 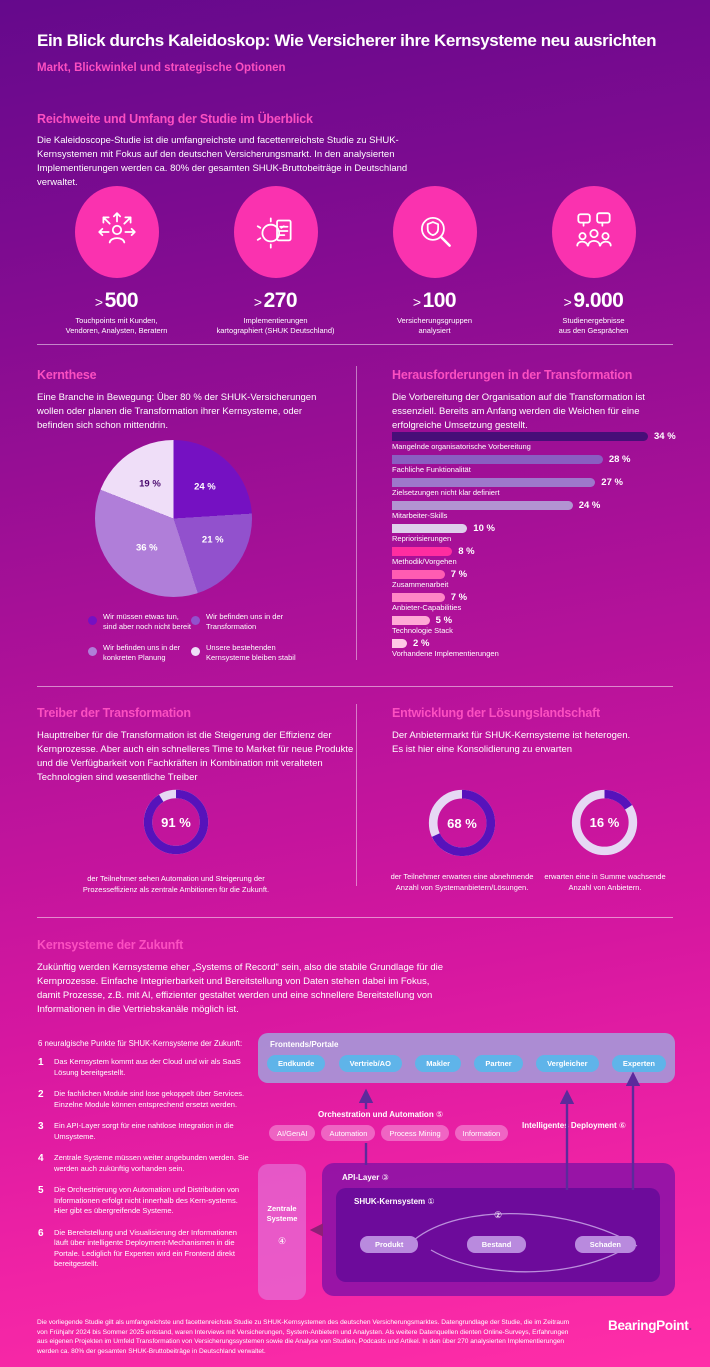 I want to click on bar-row: 10 % Repriorisierungen, so click(x=539, y=533).